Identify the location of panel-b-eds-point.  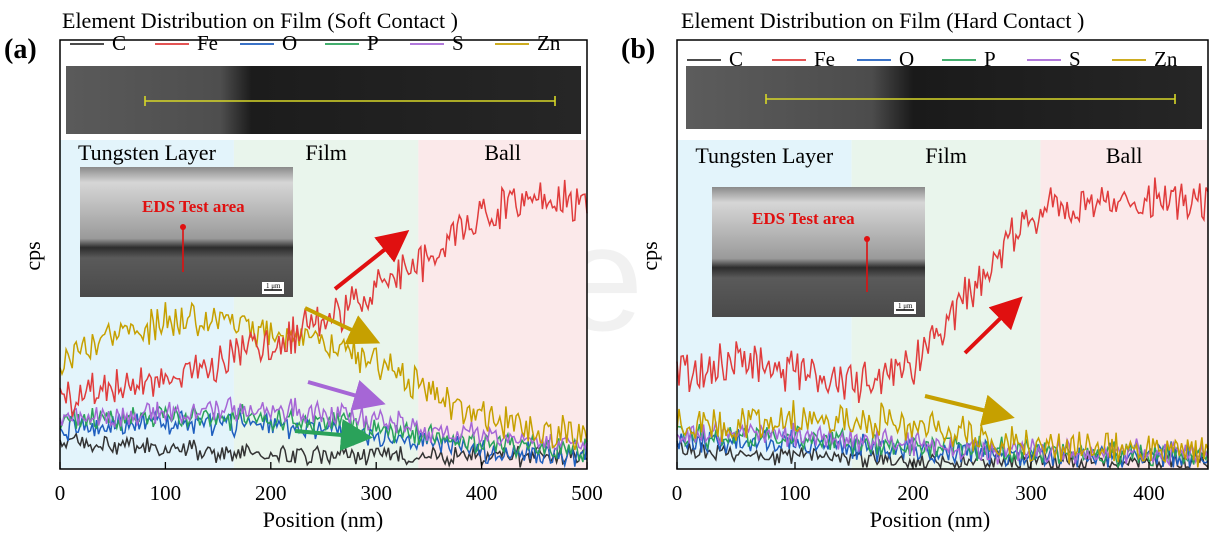
(867, 239).